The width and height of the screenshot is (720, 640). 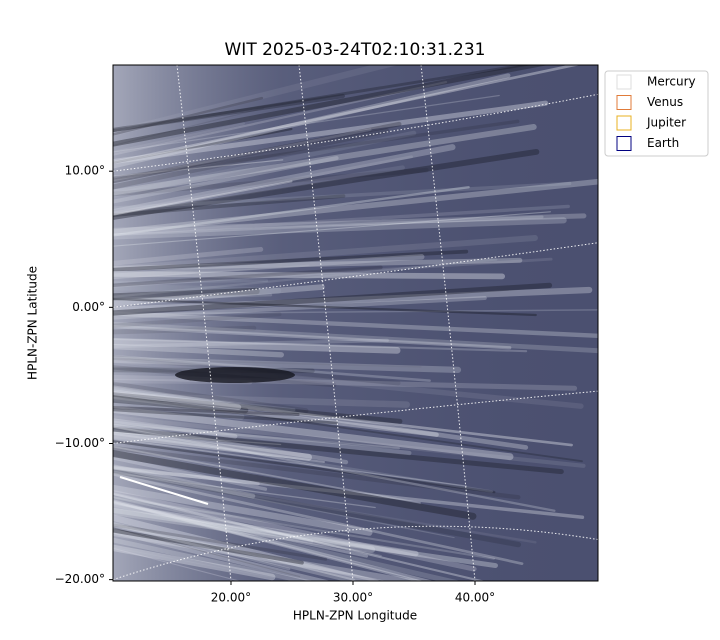 I want to click on legend-label: Jupiter, so click(x=666, y=123).